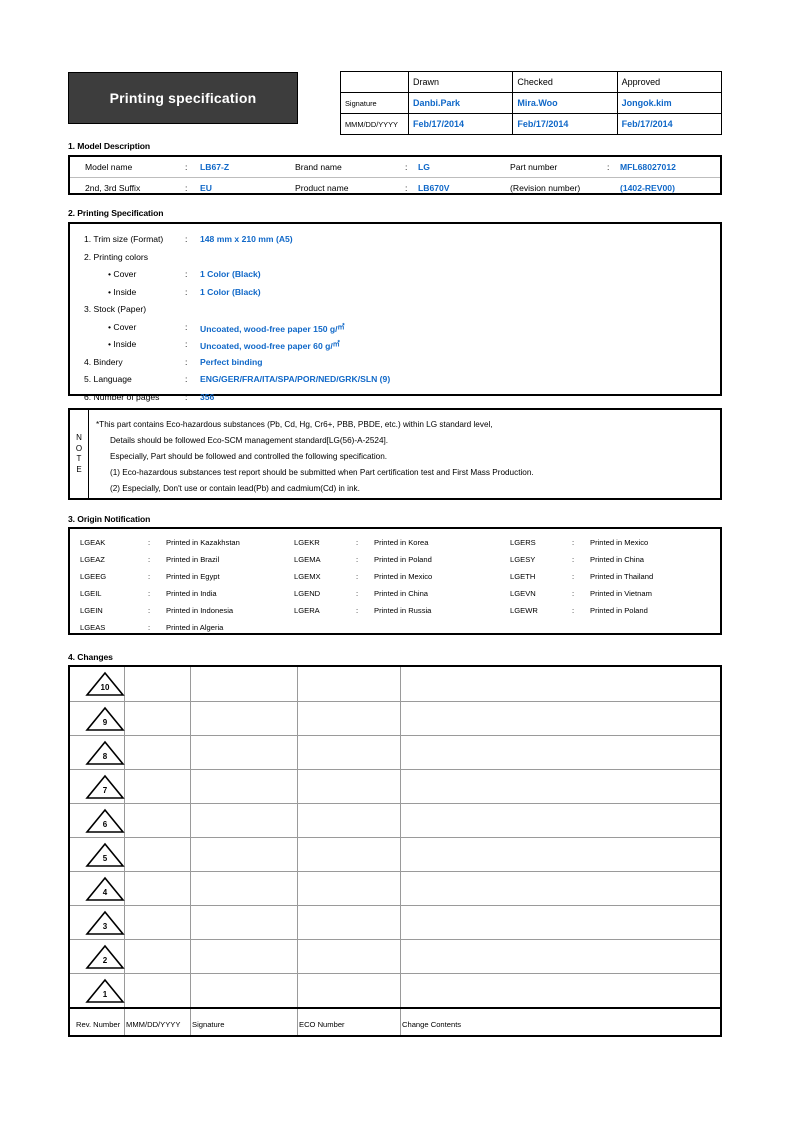 Image resolution: width=802 pixels, height=1133 pixels. Describe the element at coordinates (124, 239) in the screenshot. I see `spec-label: 1. Trim size (Format)` at that location.